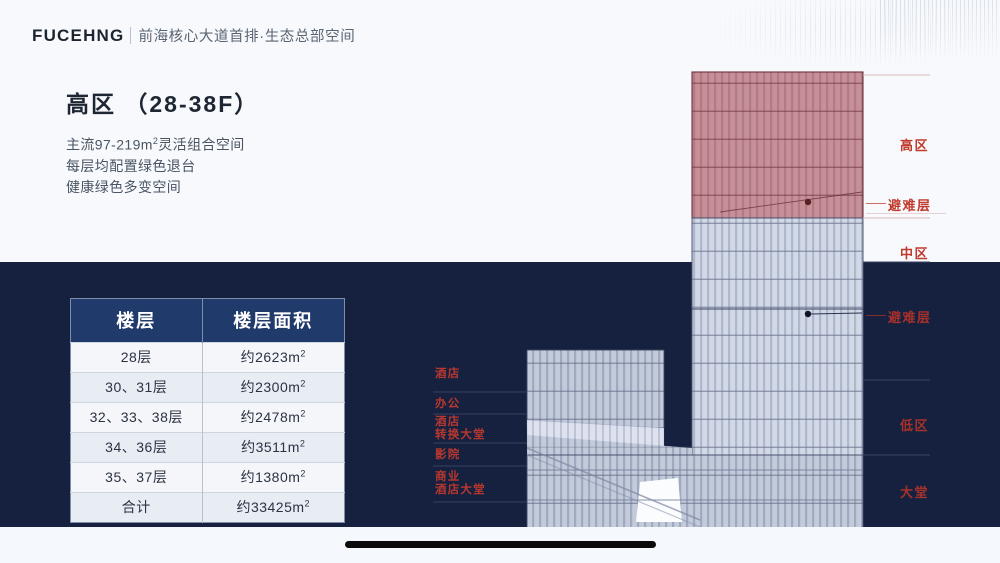 This screenshot has height=563, width=1000. What do you see at coordinates (270, 387) in the screenshot?
I see `cell-area-value: 约2300m` at bounding box center [270, 387].